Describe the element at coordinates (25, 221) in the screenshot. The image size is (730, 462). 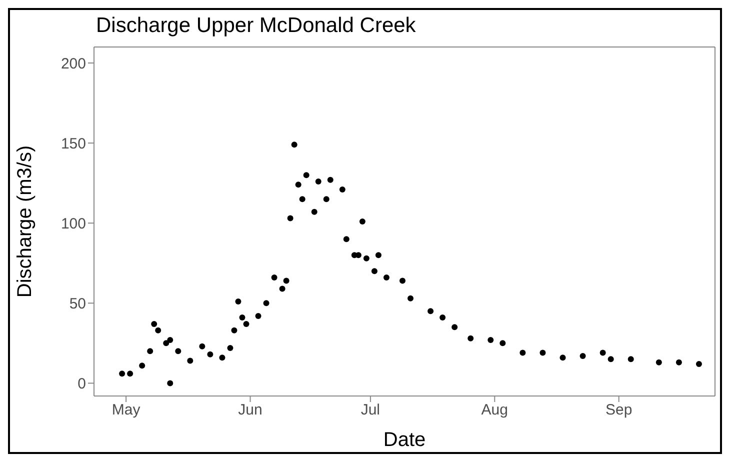
I see `y-axis-title: Discharge (m3/s)` at that location.